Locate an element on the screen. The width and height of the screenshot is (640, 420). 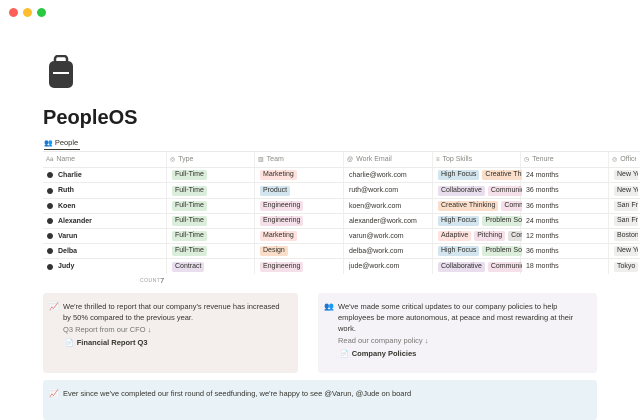
cell-name: Koen is located at coordinates (106, 206).